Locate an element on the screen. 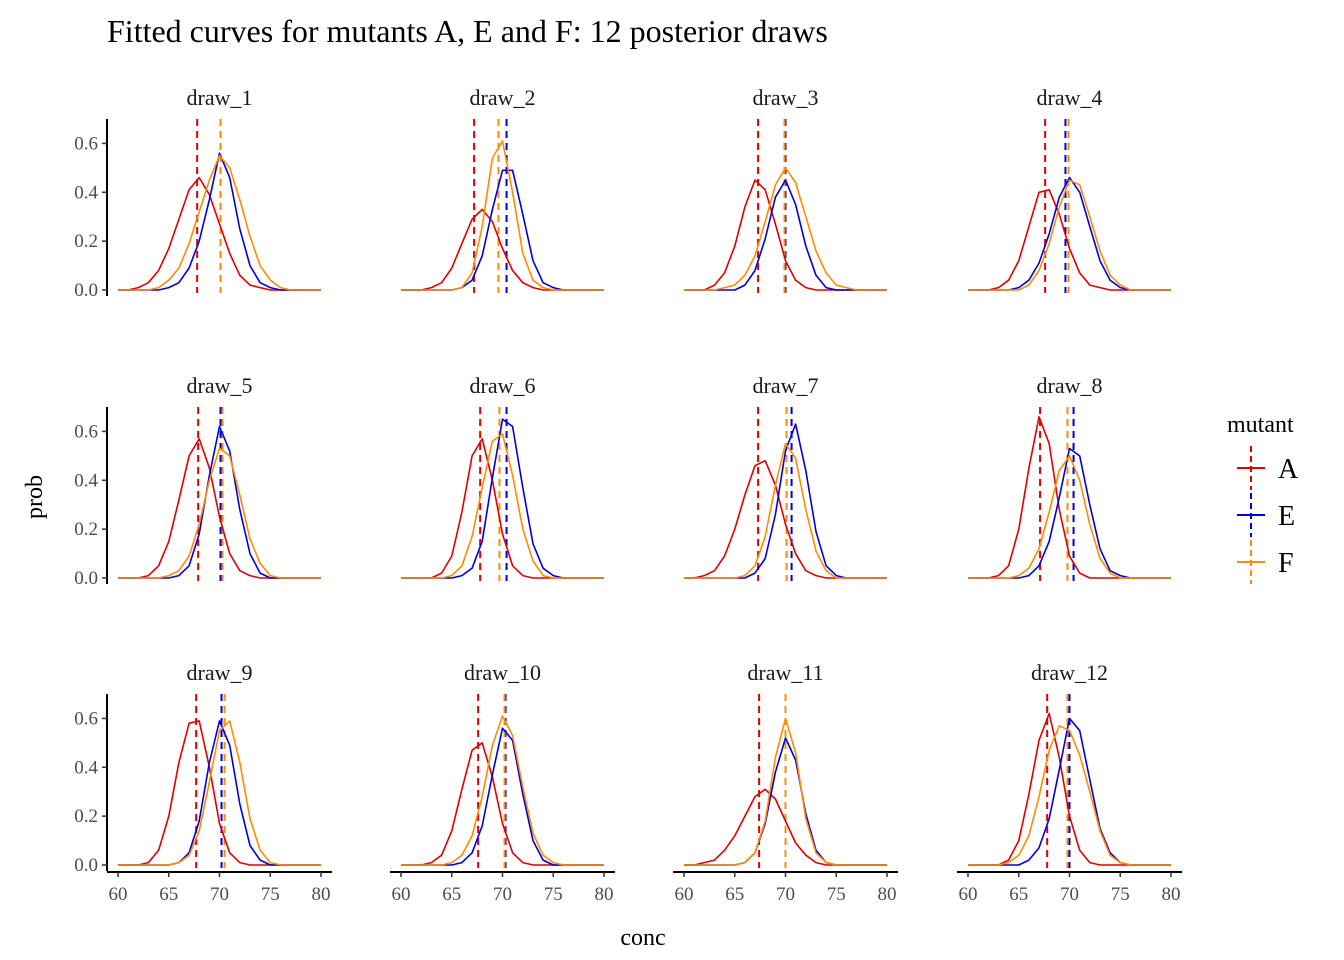 Image resolution: width=1344 pixels, height=960 pixels. legend-item-E: E is located at coordinates (1266, 515).